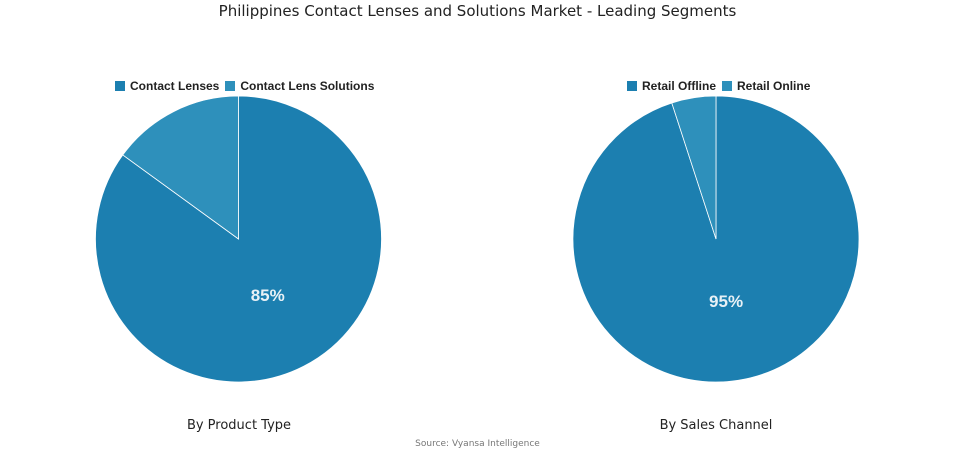 This screenshot has height=454, width=955. I want to click on pie-label-retail-offline: 95%, so click(726, 301).